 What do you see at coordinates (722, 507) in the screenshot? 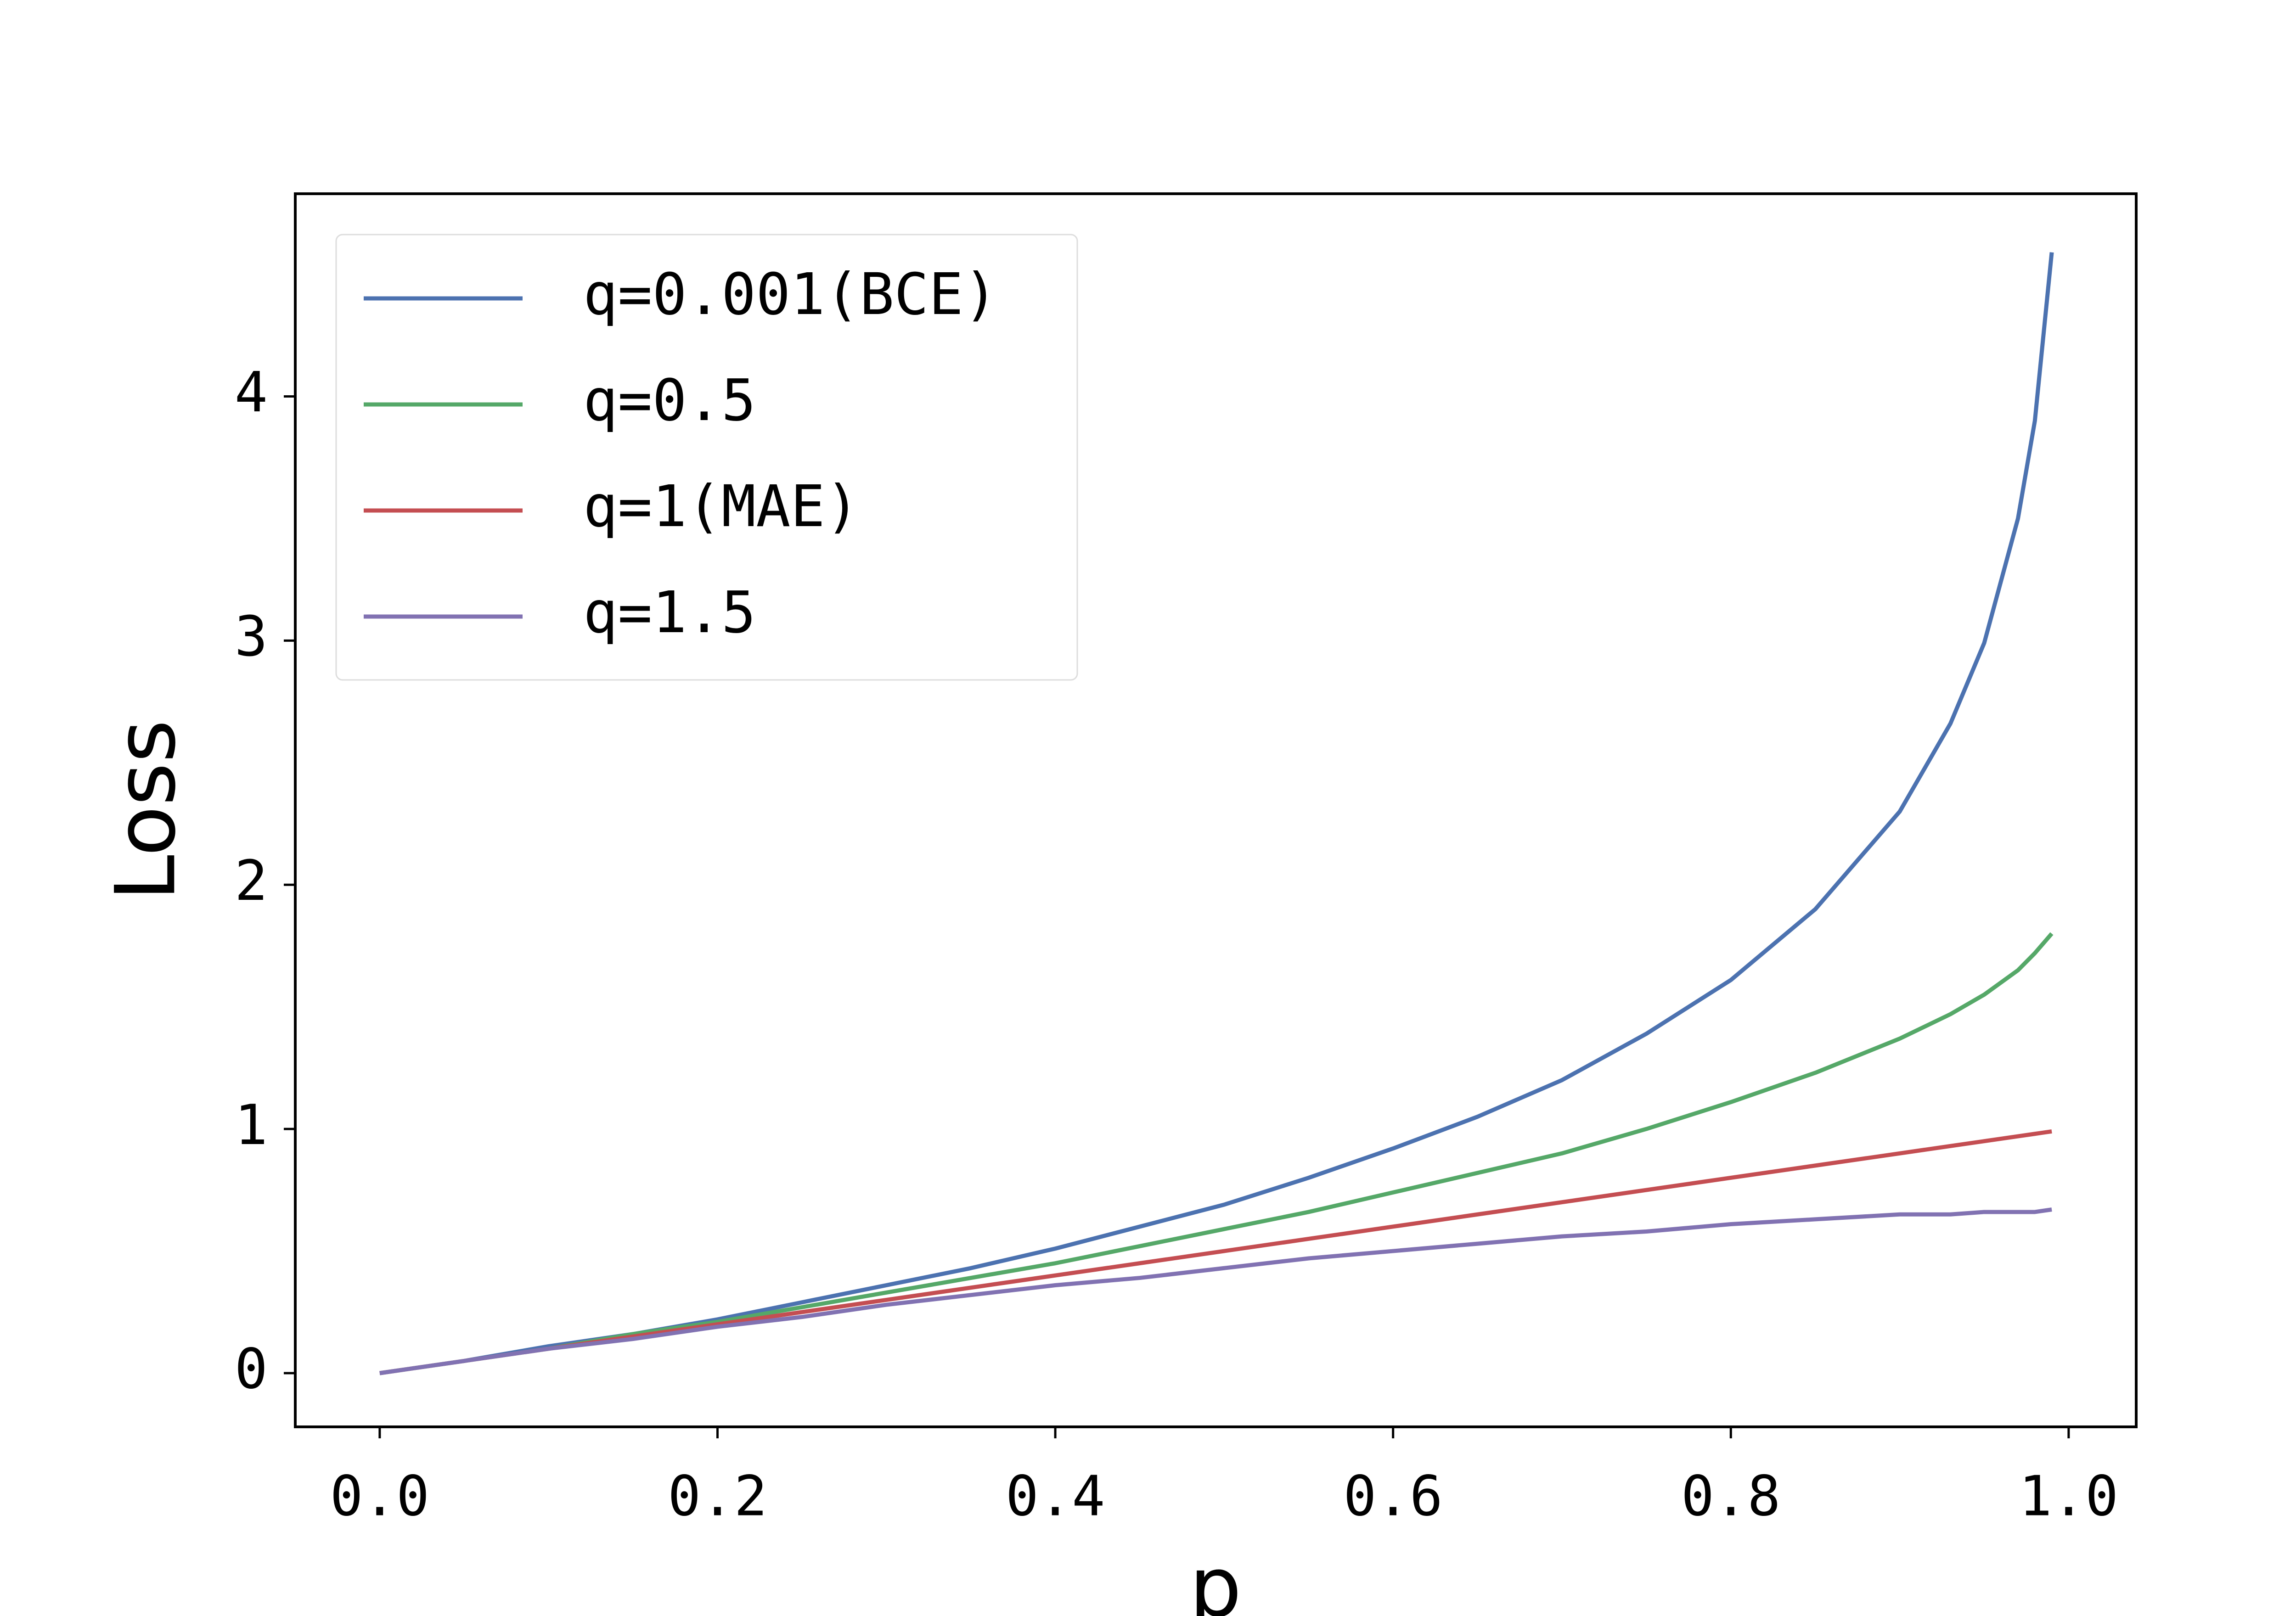
I see `legend-label: q=1(MAE)` at bounding box center [722, 507].